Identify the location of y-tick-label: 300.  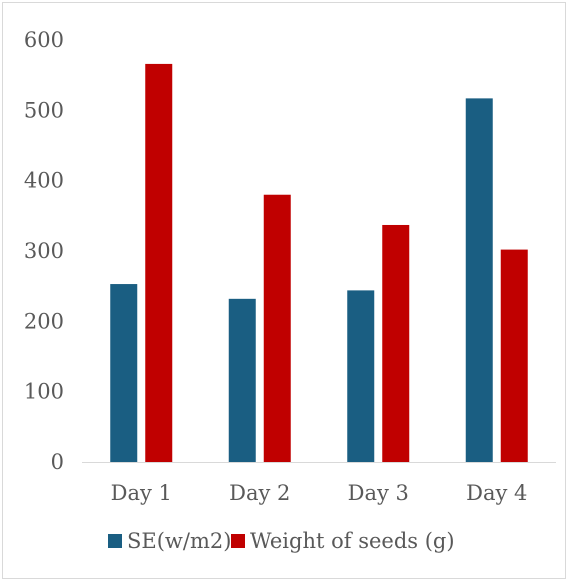
(44, 251).